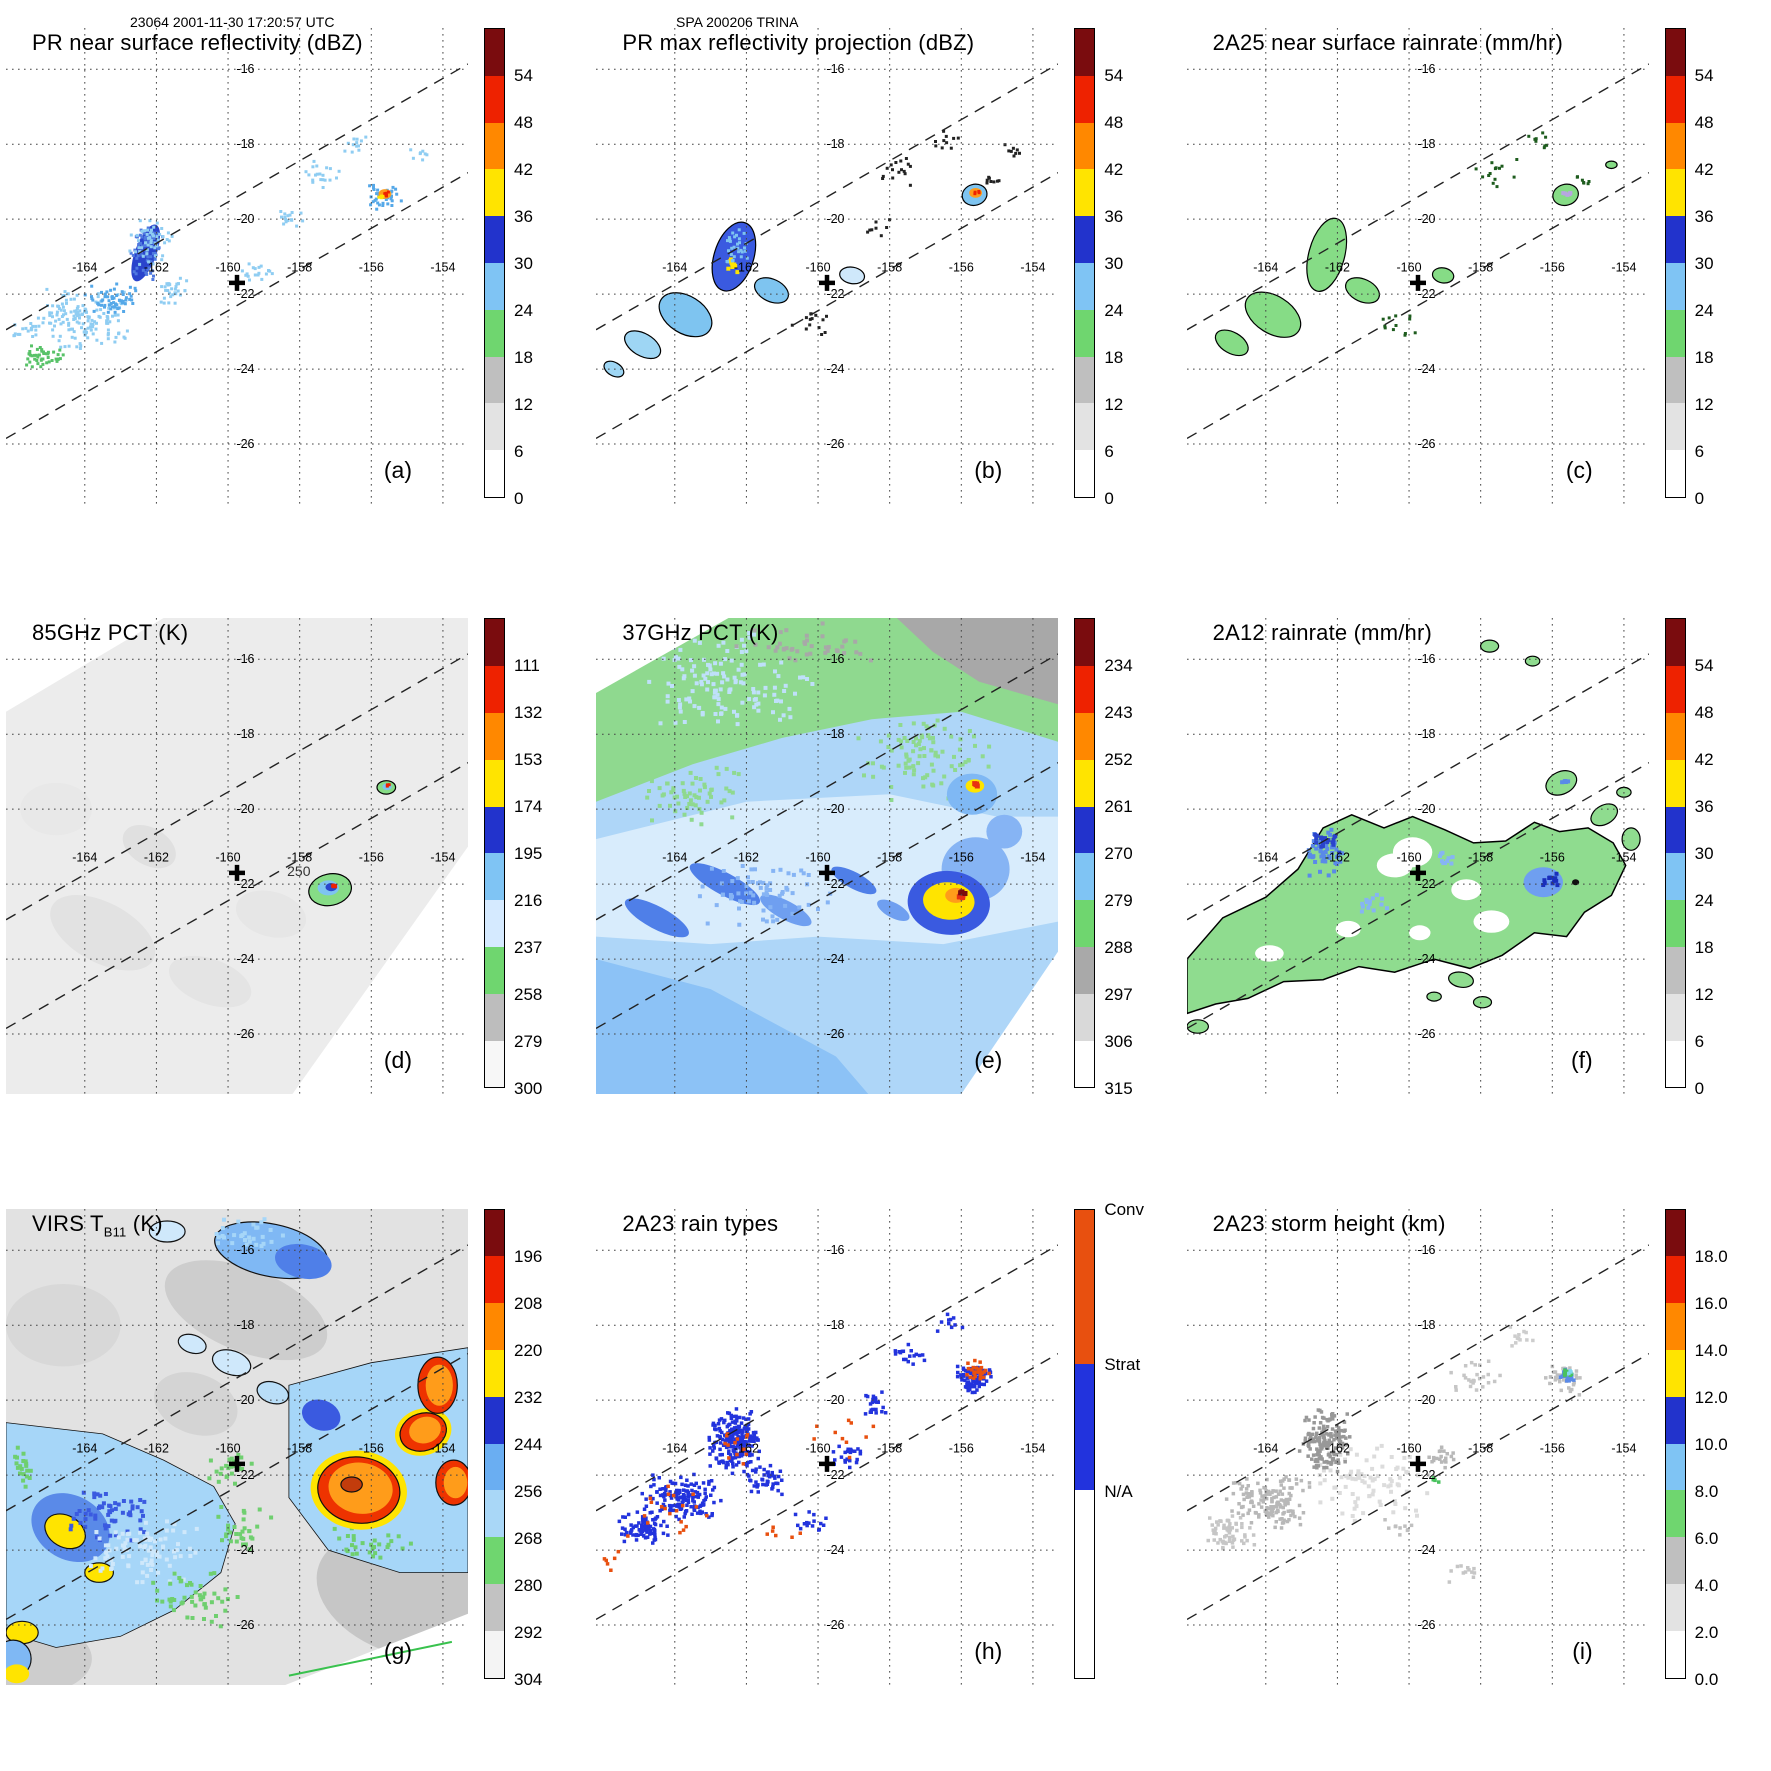 The height and width of the screenshot is (1771, 1771). I want to click on panel-h-colorbar: N/A Strat Conv, so click(1125, 1442).